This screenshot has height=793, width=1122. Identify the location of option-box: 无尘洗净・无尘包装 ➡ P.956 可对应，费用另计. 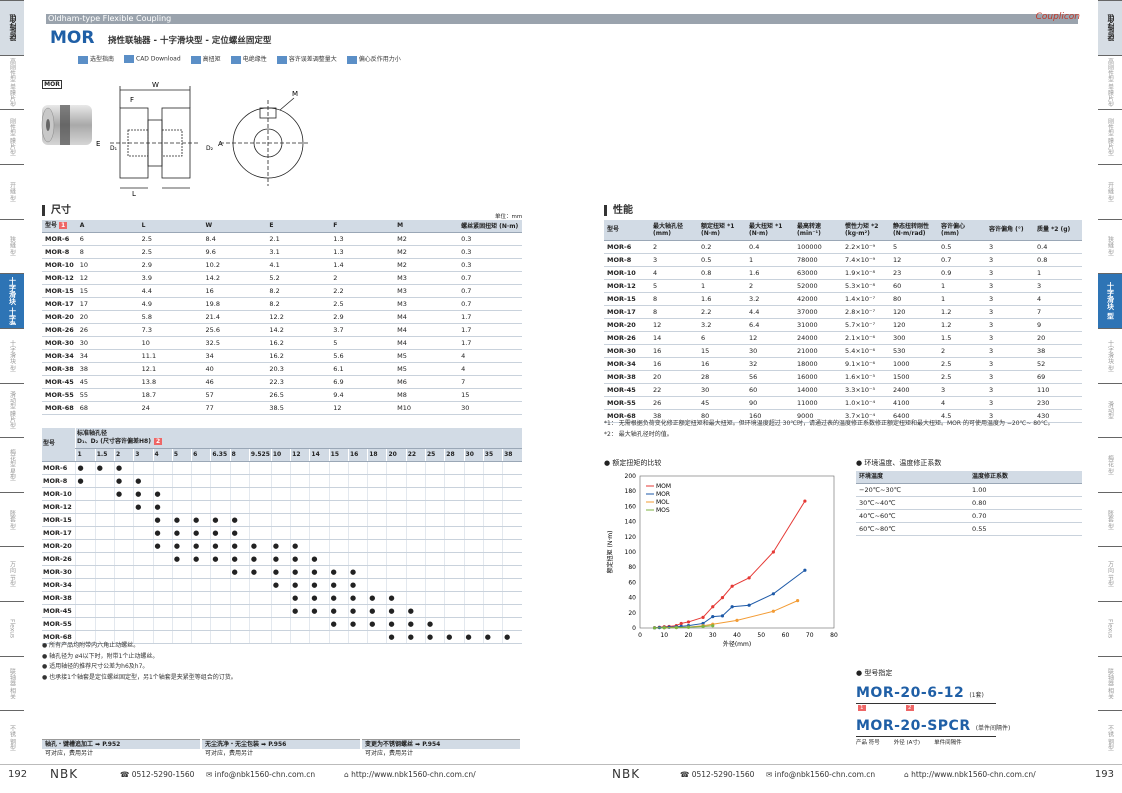
(281, 749).